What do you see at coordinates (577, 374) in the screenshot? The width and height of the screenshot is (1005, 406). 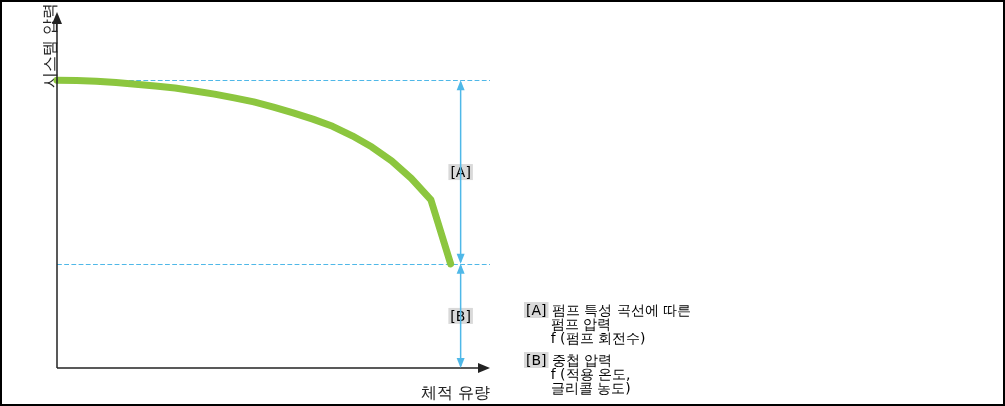 I see `text: [B] 중첩 압력 f (적용 온도, 글리콜 농도)` at bounding box center [577, 374].